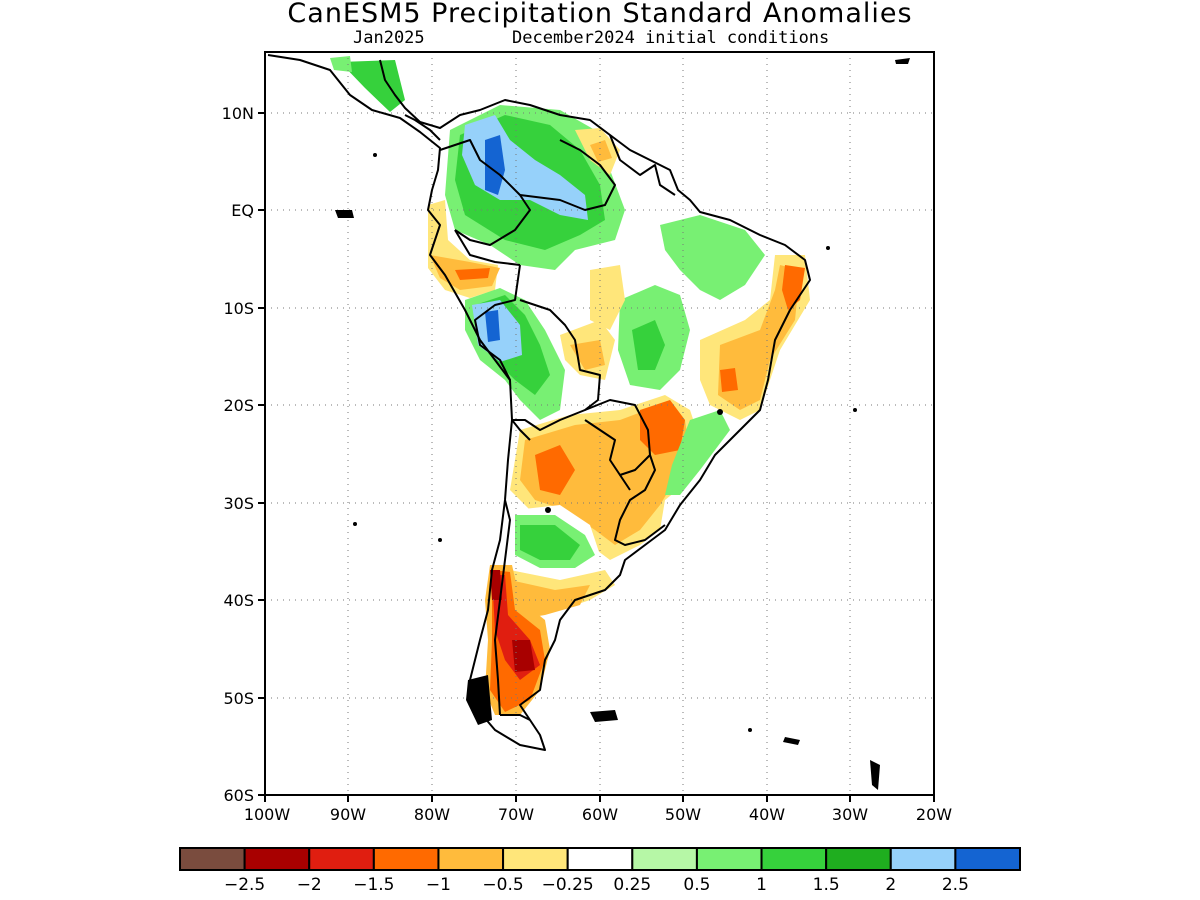 Image resolution: width=1200 pixels, height=900 pixels. Describe the element at coordinates (671, 38) in the screenshot. I see `subtitle-initial-conditions: December2024 initial conditions` at that location.